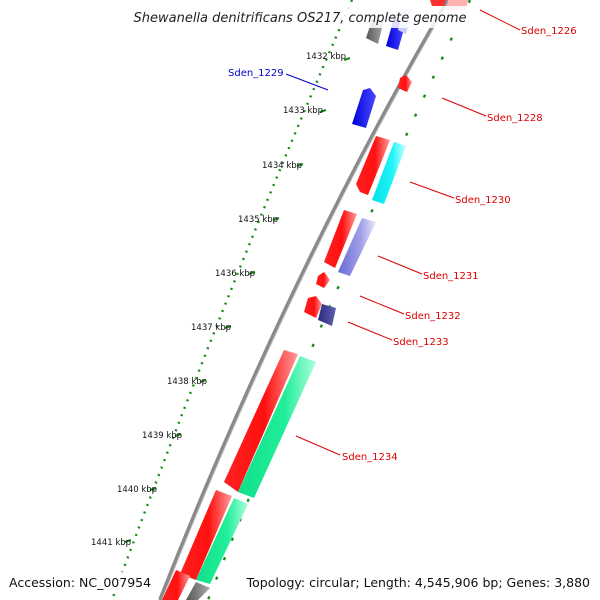 This screenshot has height=600, width=600. What do you see at coordinates (421, 342) in the screenshot?
I see `gene-label-sden-1233: Sden_1233` at bounding box center [421, 342].